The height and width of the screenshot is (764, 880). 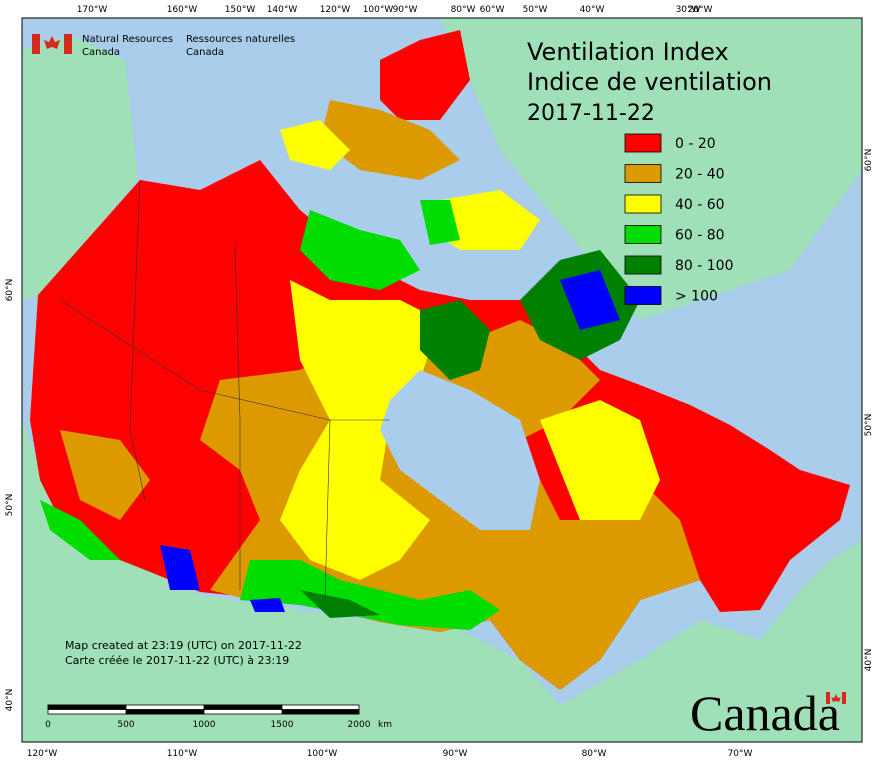 I want to click on graticule-top: 150°W, so click(x=240, y=10).